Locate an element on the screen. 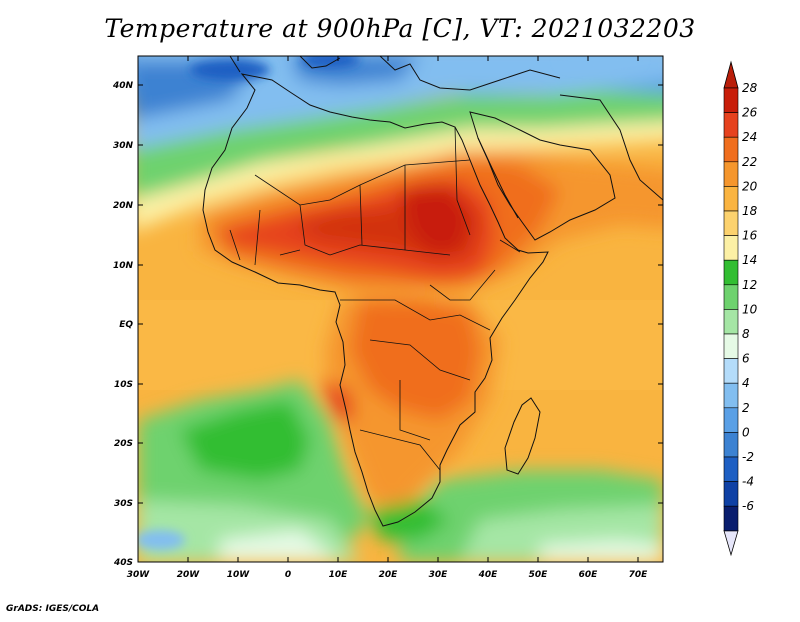  lon-label-50e: 50E is located at coordinates (539, 575).